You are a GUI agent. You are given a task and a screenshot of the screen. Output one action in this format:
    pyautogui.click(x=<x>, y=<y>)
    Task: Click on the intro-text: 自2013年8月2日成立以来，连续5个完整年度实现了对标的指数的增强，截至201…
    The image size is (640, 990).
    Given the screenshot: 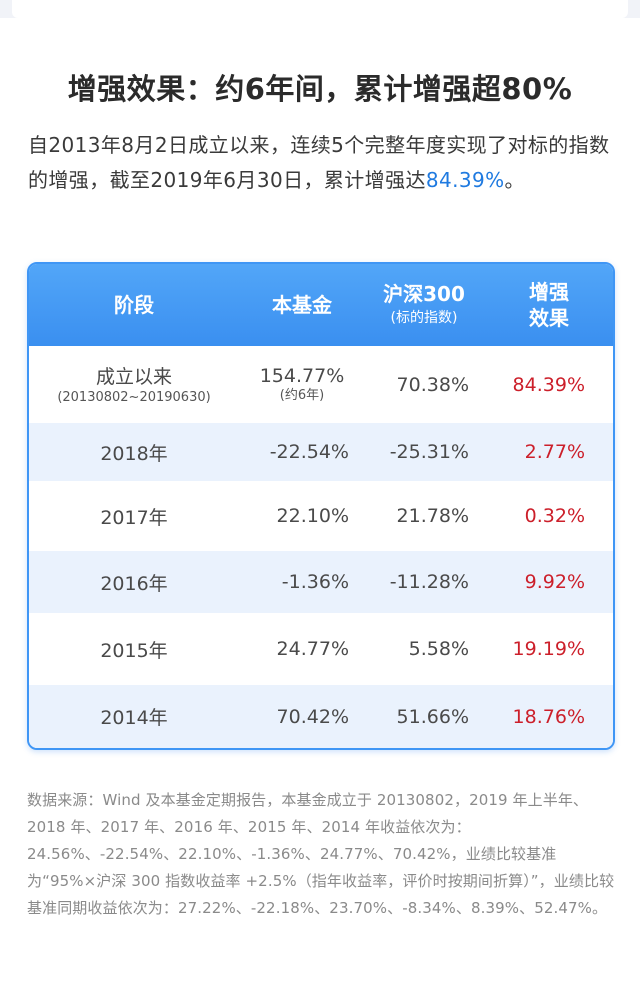 What is the action you would take?
    pyautogui.click(x=319, y=162)
    